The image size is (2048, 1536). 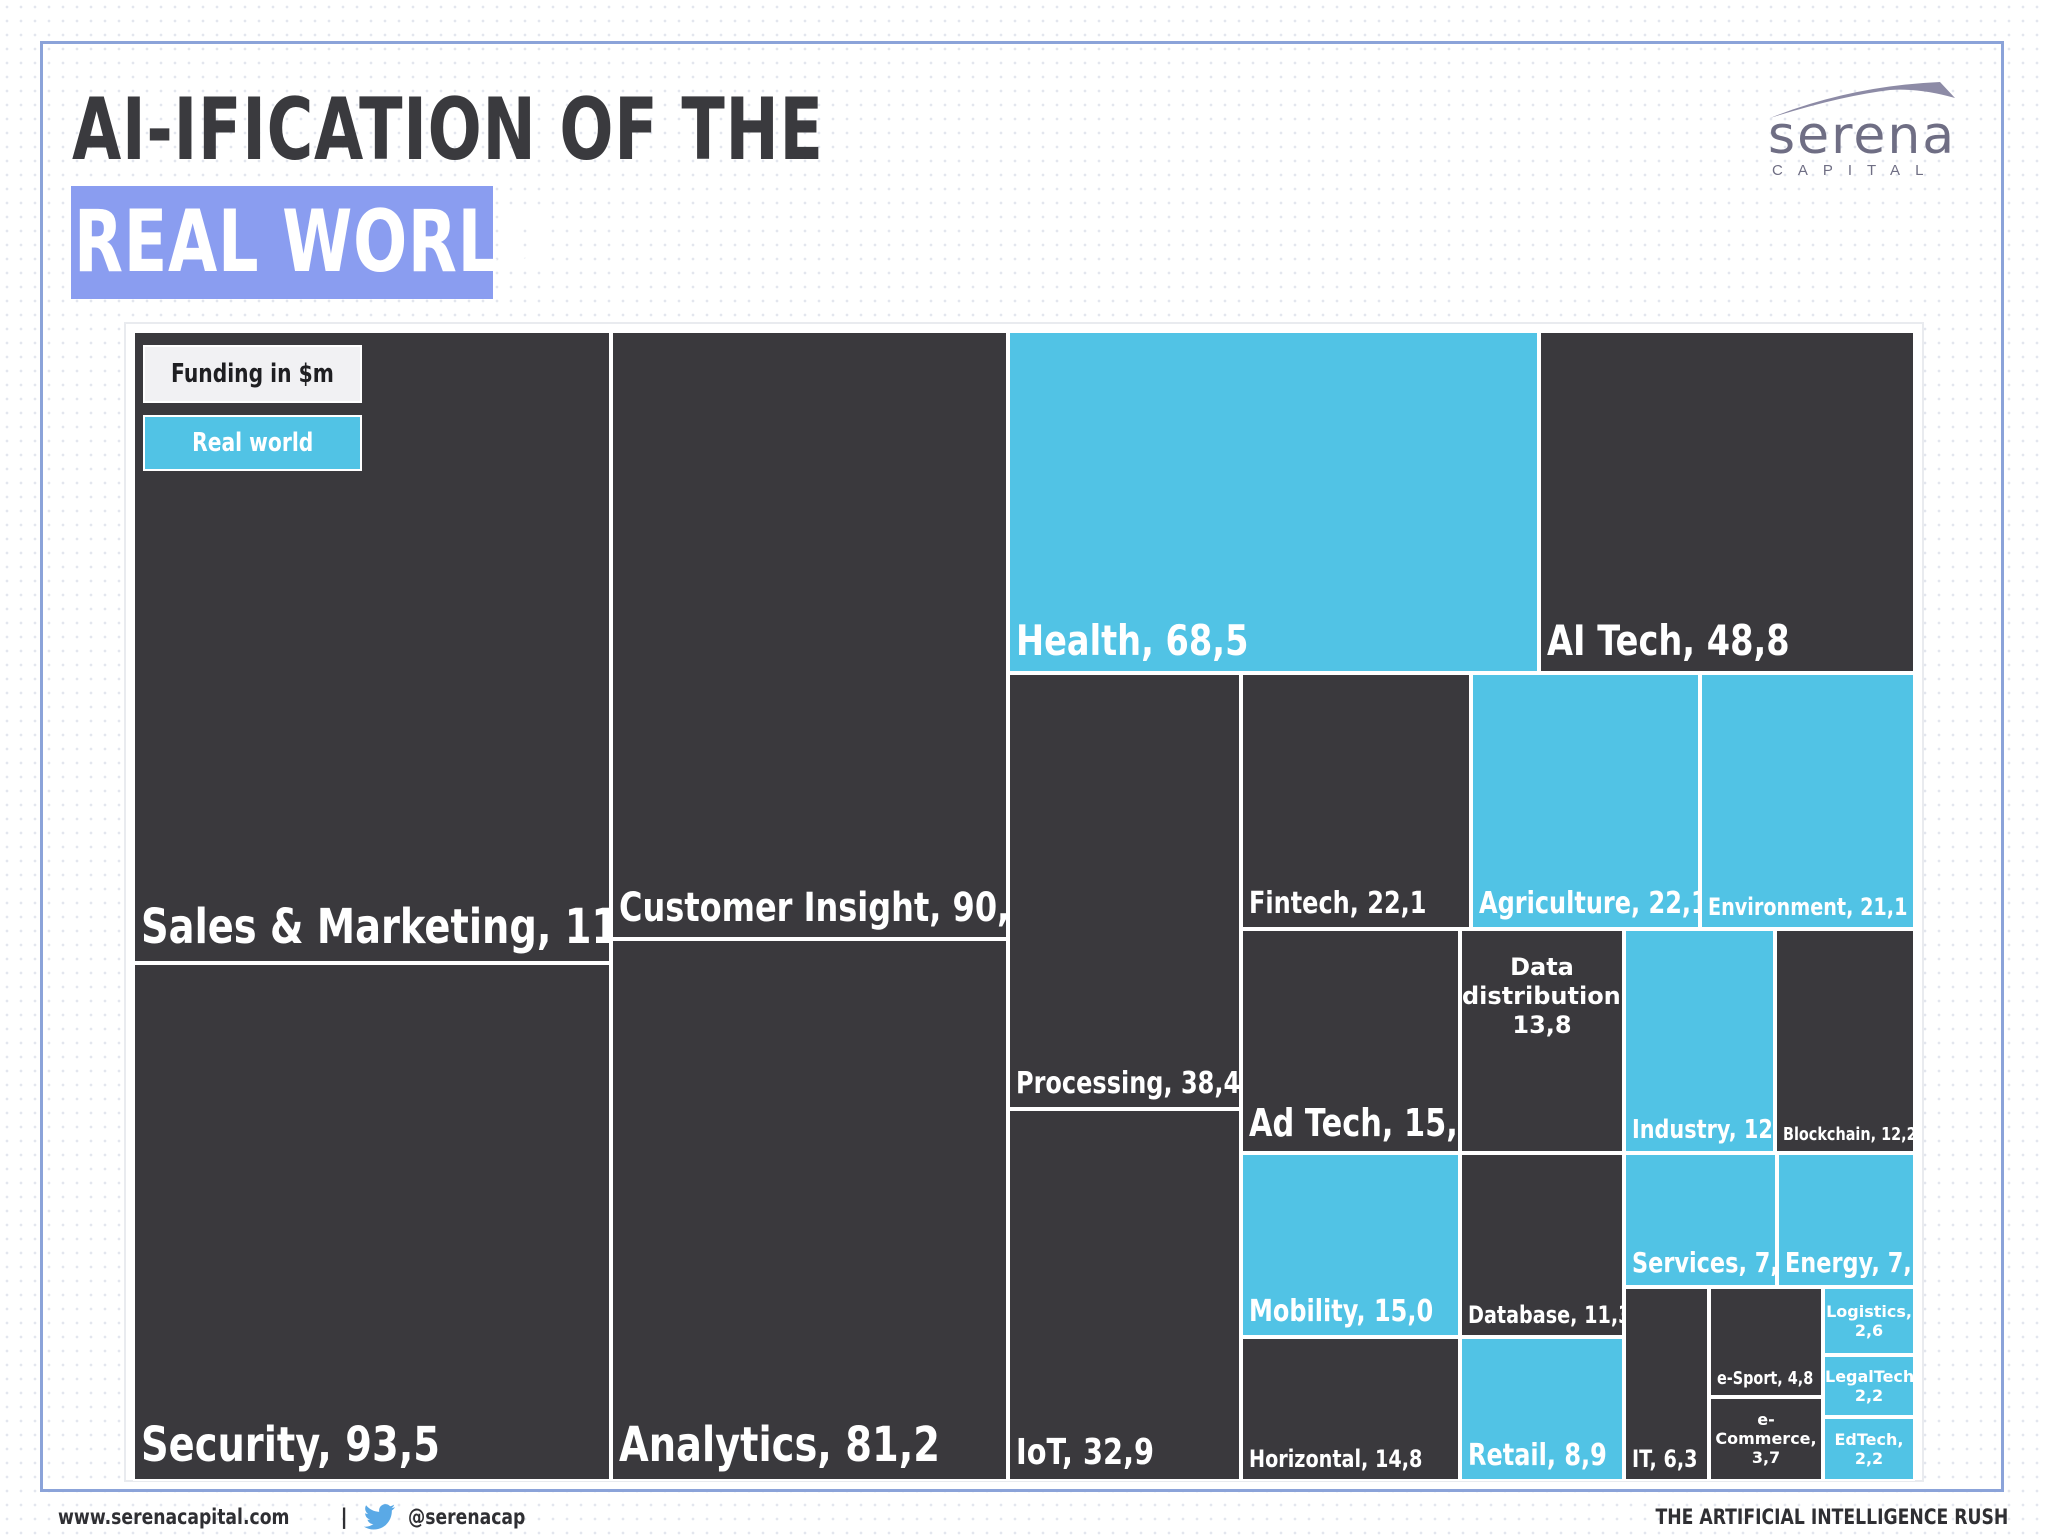 What do you see at coordinates (1703, 1262) in the screenshot?
I see `tile-label-services: Services, 7,7` at bounding box center [1703, 1262].